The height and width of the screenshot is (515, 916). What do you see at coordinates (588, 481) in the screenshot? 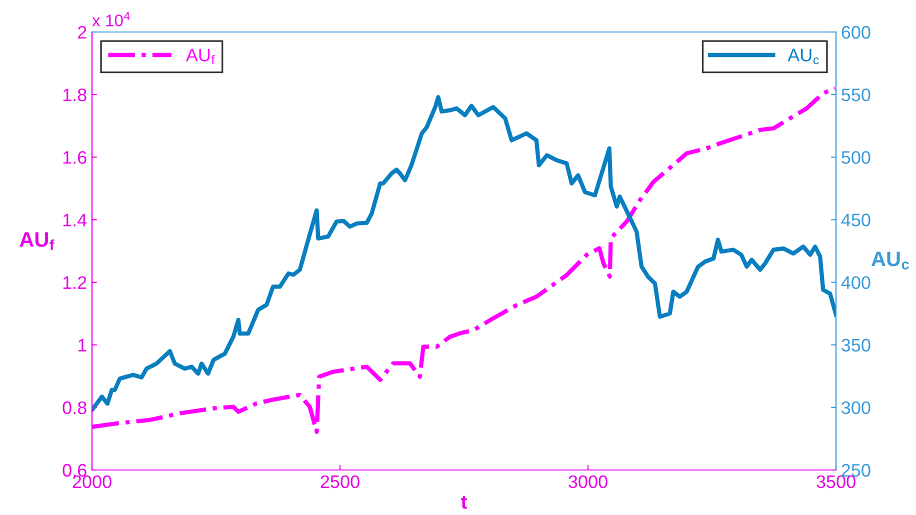
I see `x-tick-label: 3000` at bounding box center [588, 481].